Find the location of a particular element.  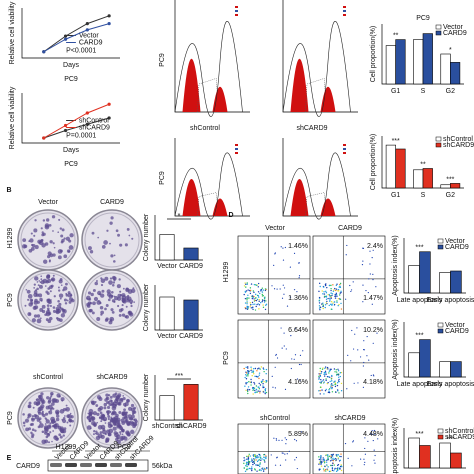

col-label: Vector is located at coordinates (48, 202).